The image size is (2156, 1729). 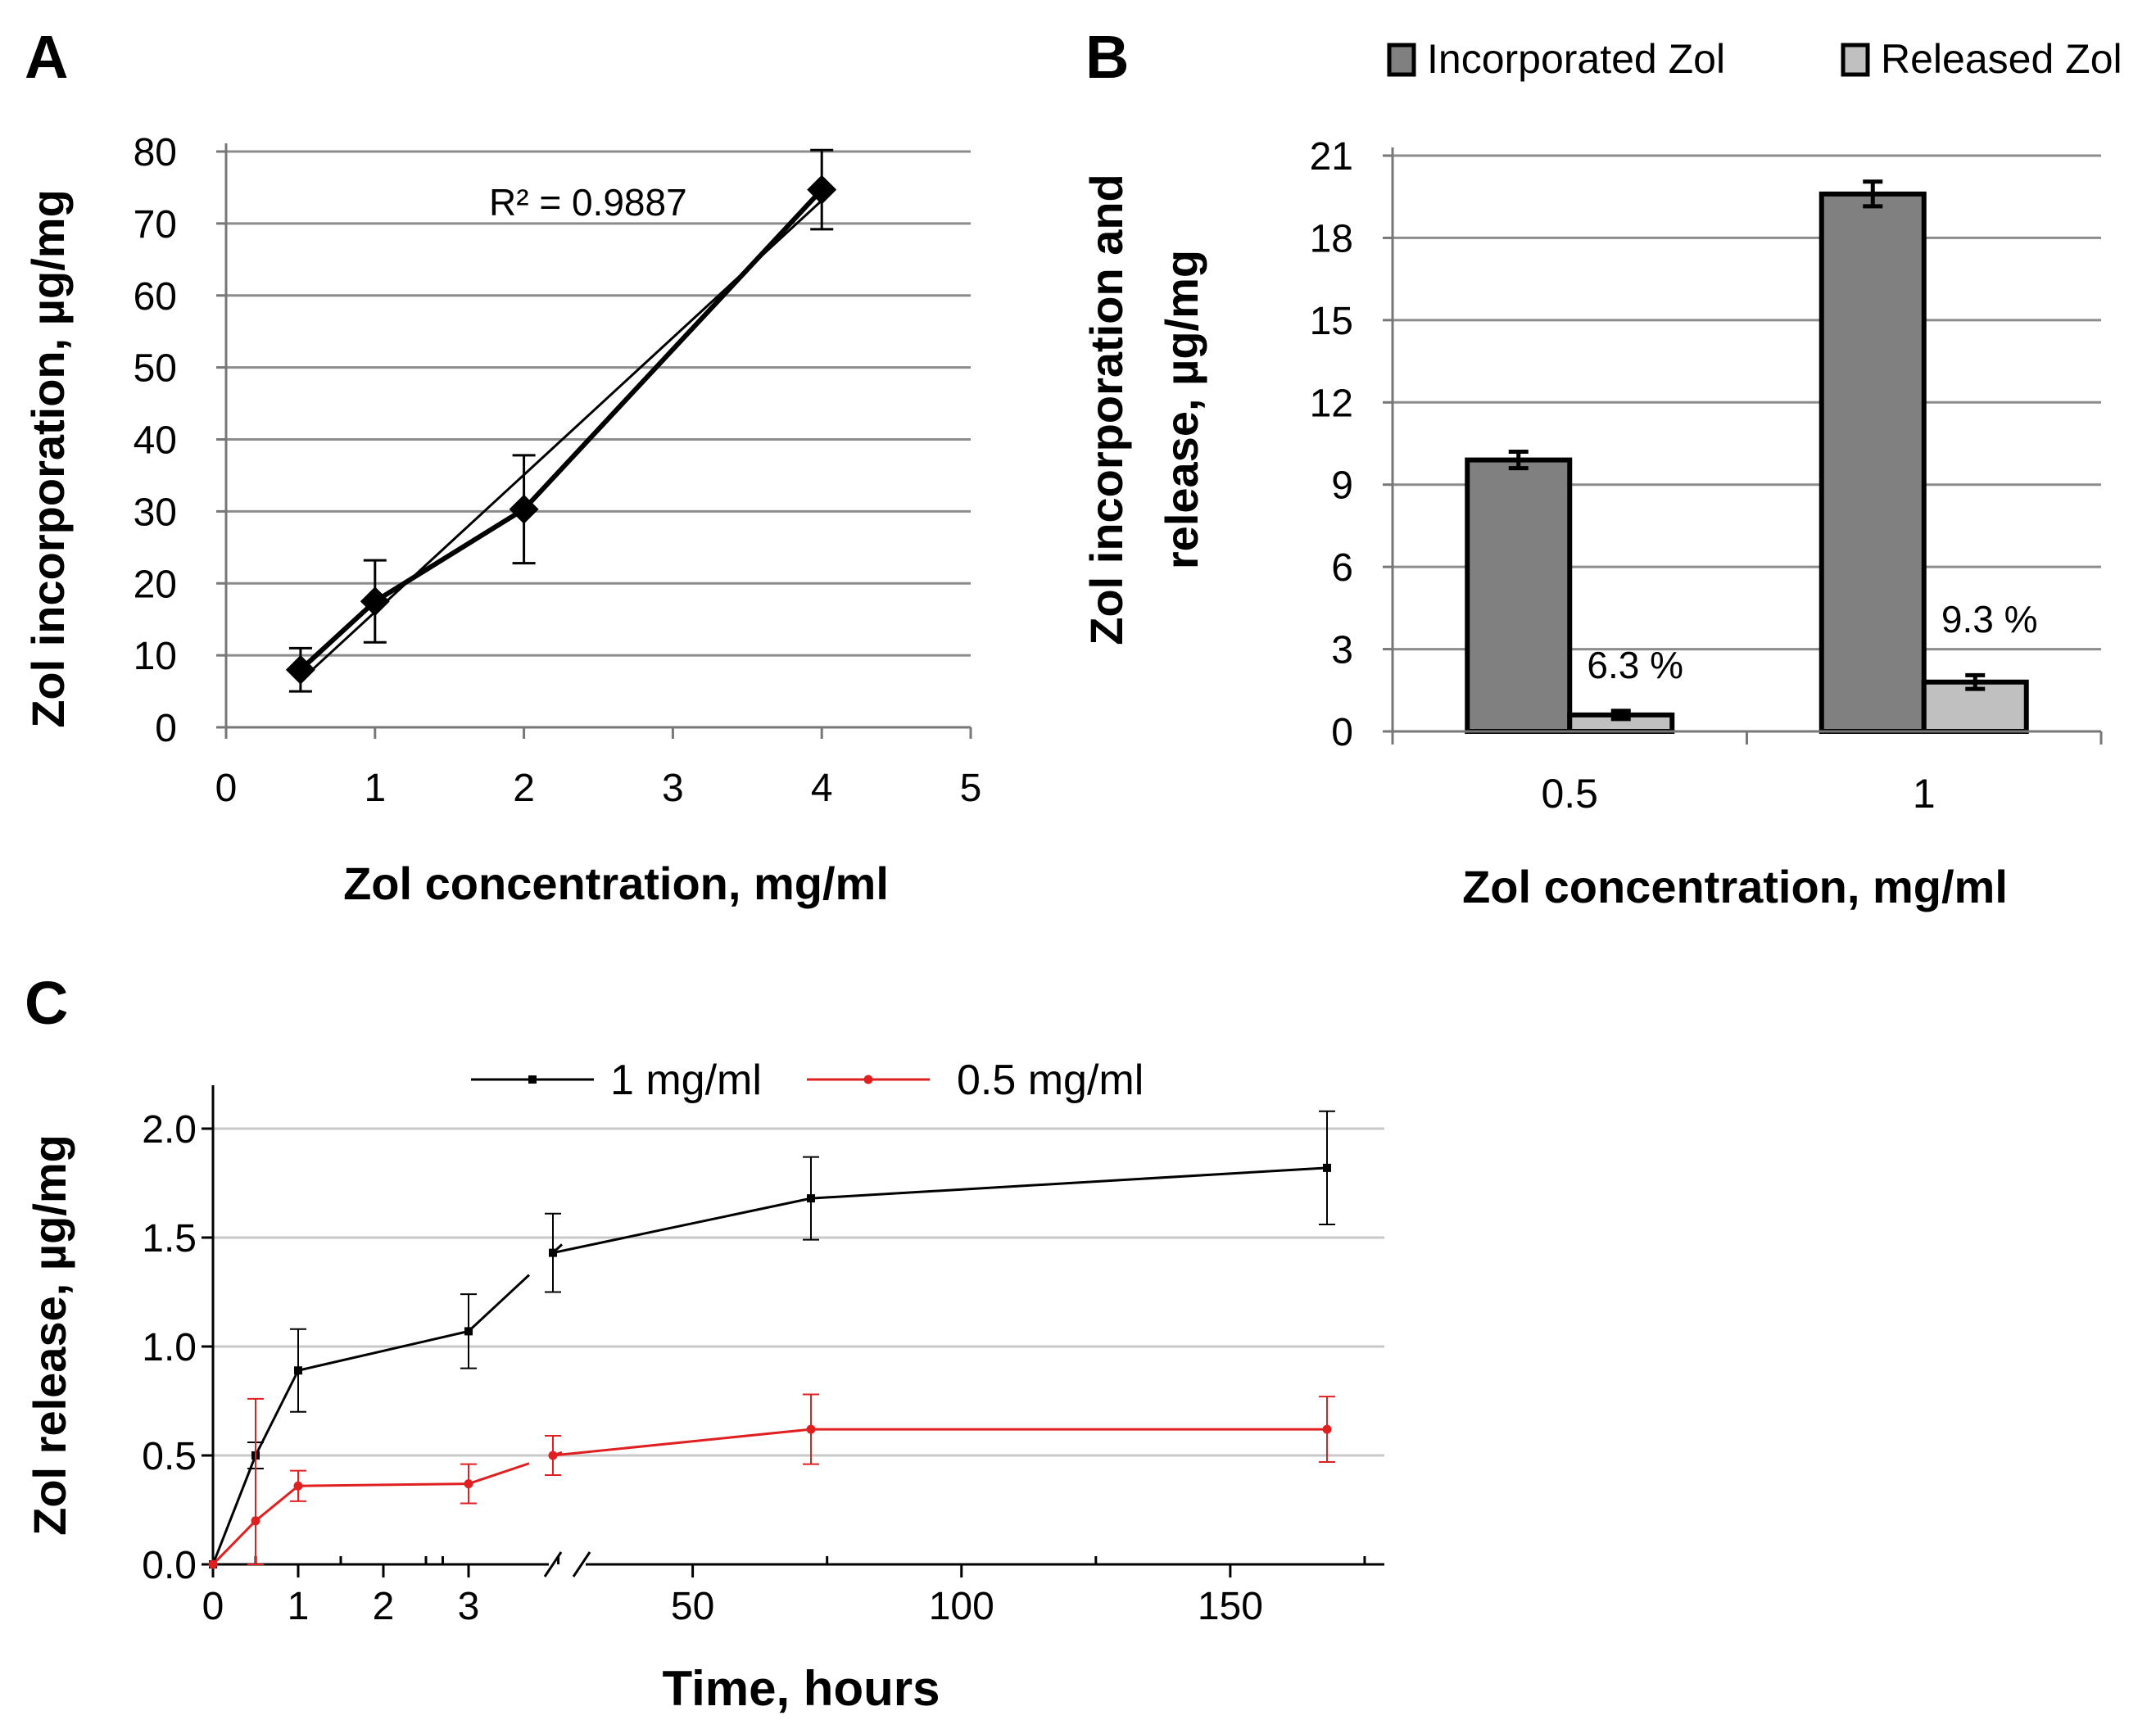 What do you see at coordinates (561, 430) in the screenshot?
I see `series-line-a` at bounding box center [561, 430].